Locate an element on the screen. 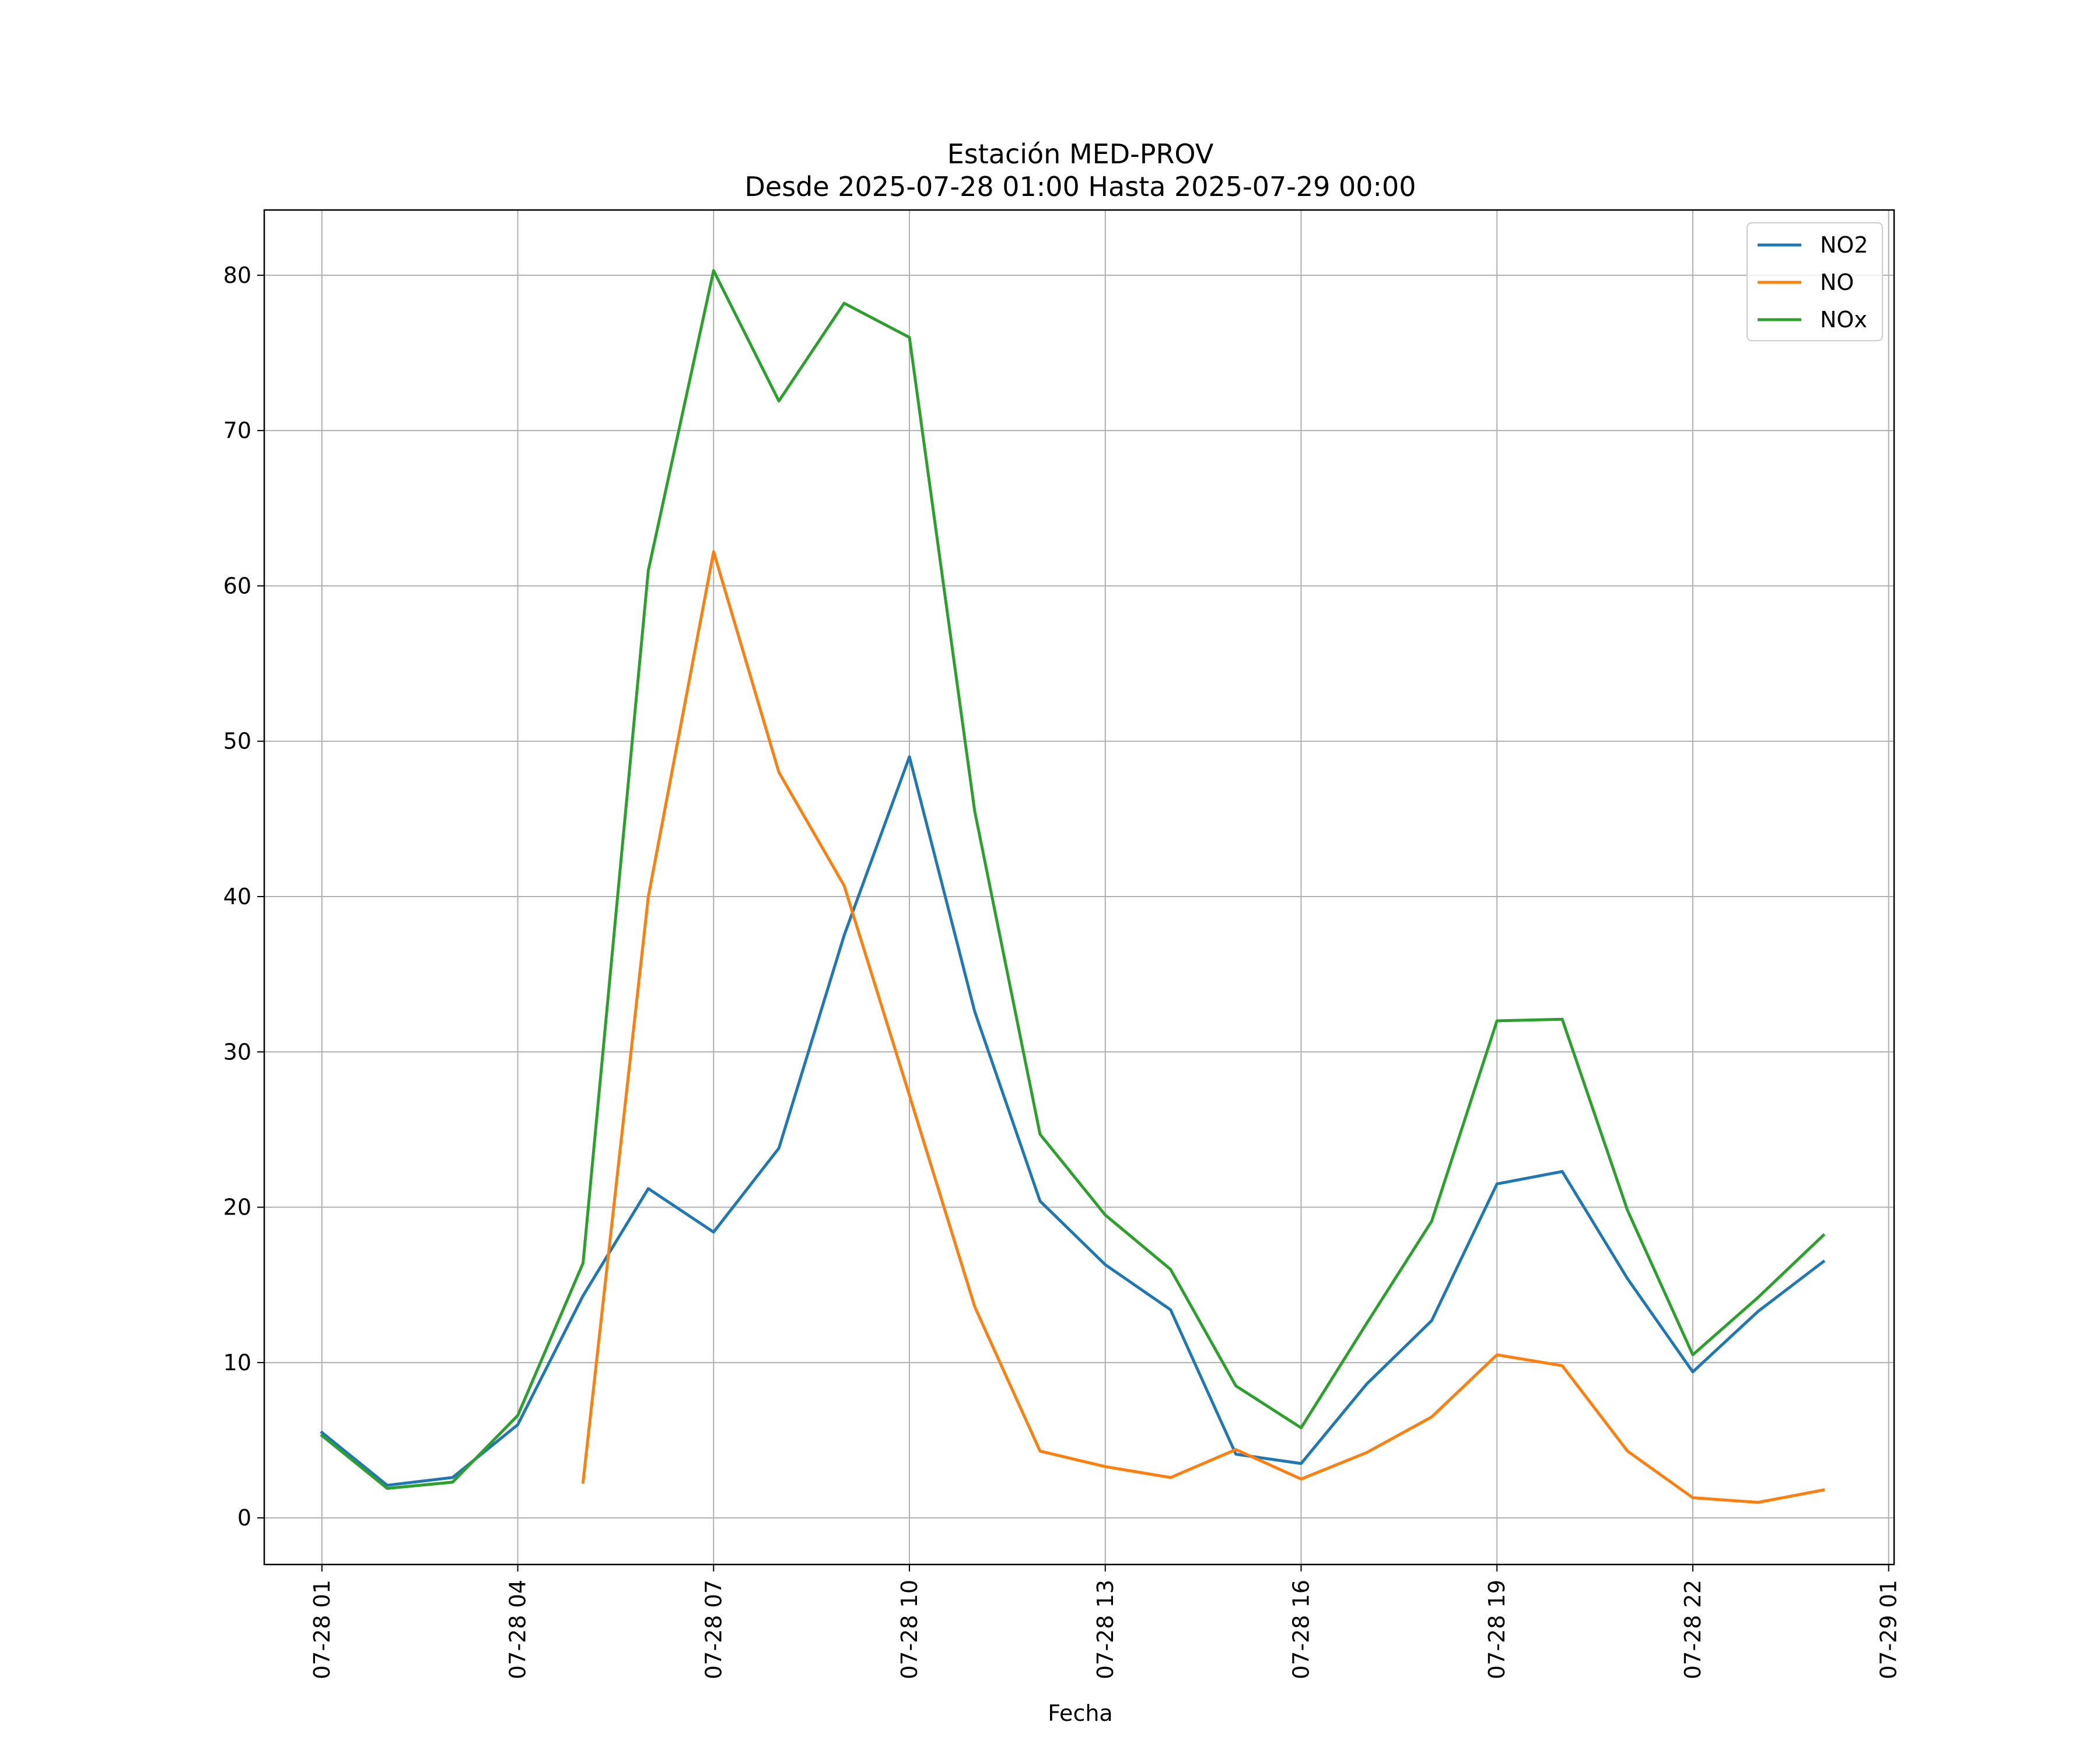  y-tick-label: 40 is located at coordinates (237, 896).